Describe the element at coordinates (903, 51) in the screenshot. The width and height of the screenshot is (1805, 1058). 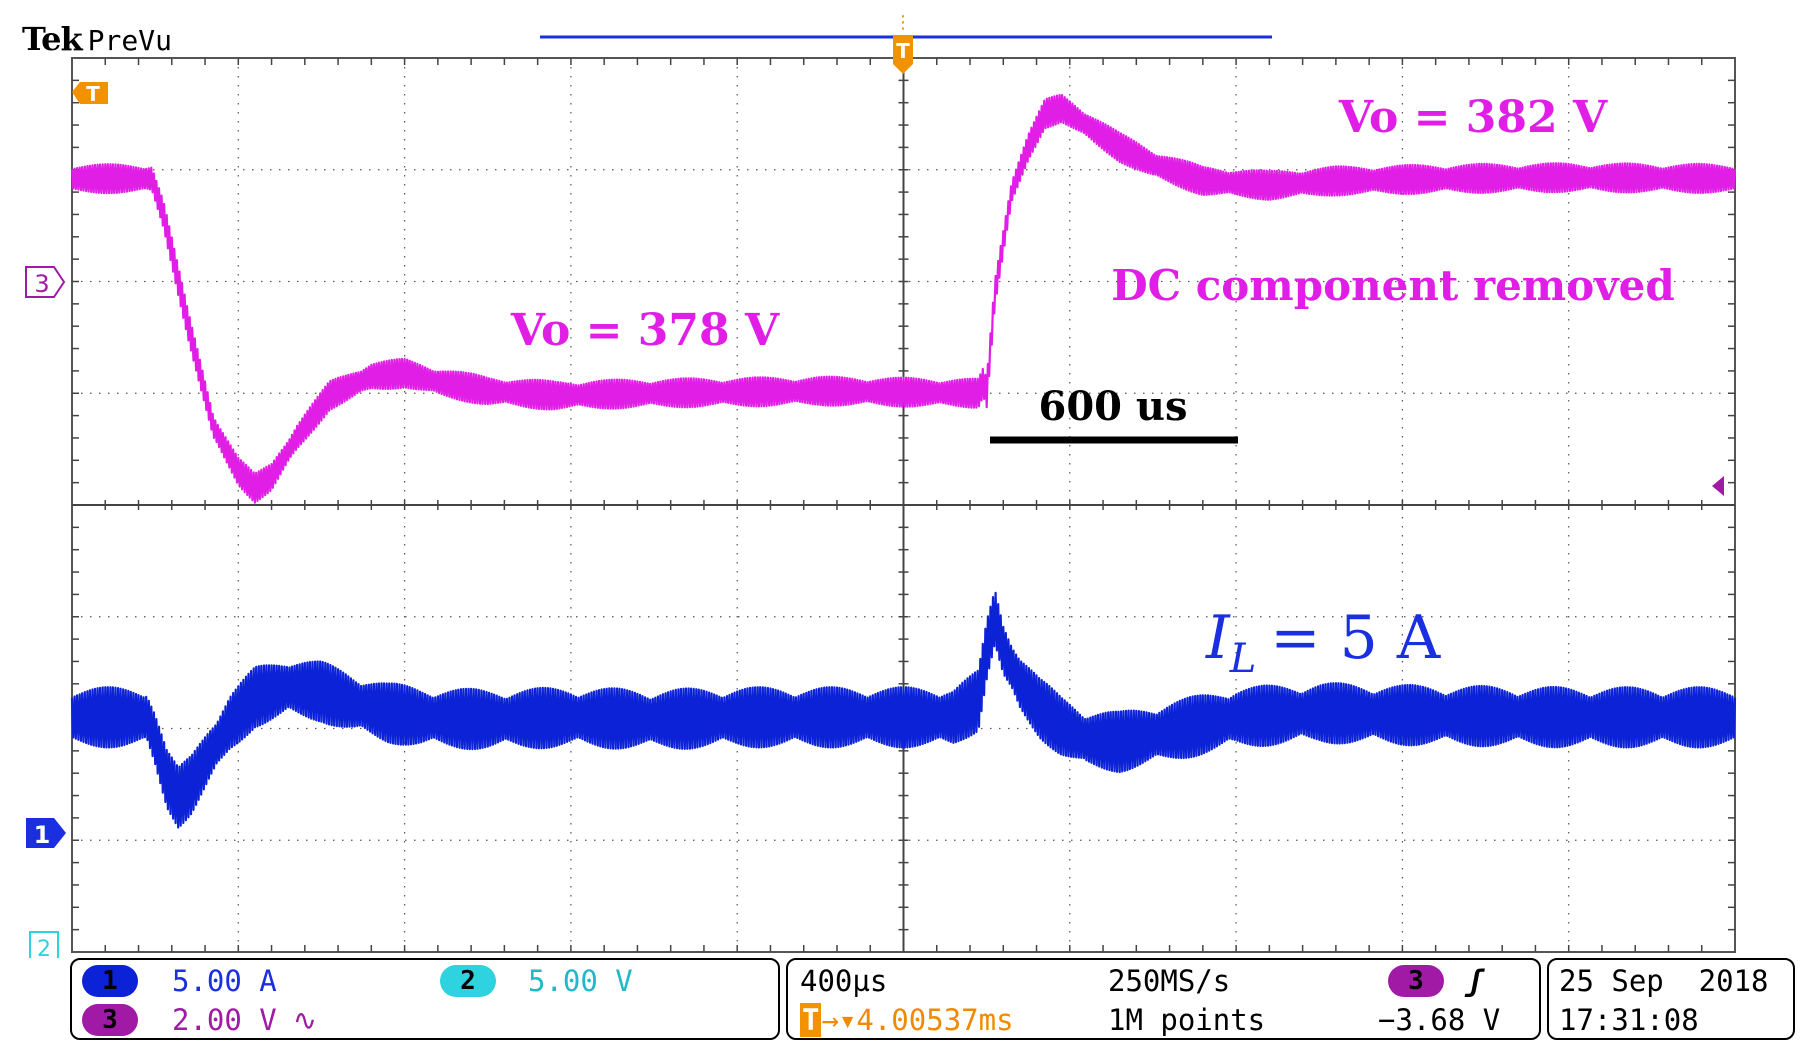
I see `trigger-top-letter: T` at that location.